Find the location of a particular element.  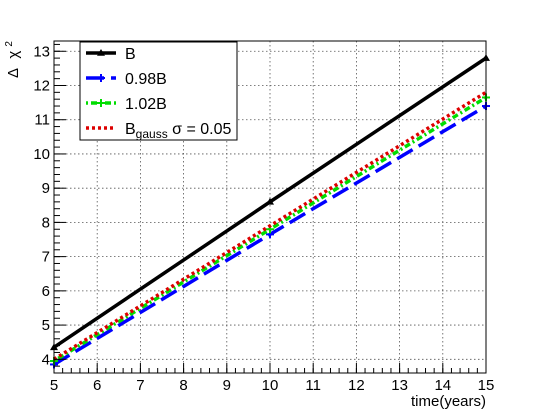

y-tick-label: 8 is located at coordinates (46, 222).